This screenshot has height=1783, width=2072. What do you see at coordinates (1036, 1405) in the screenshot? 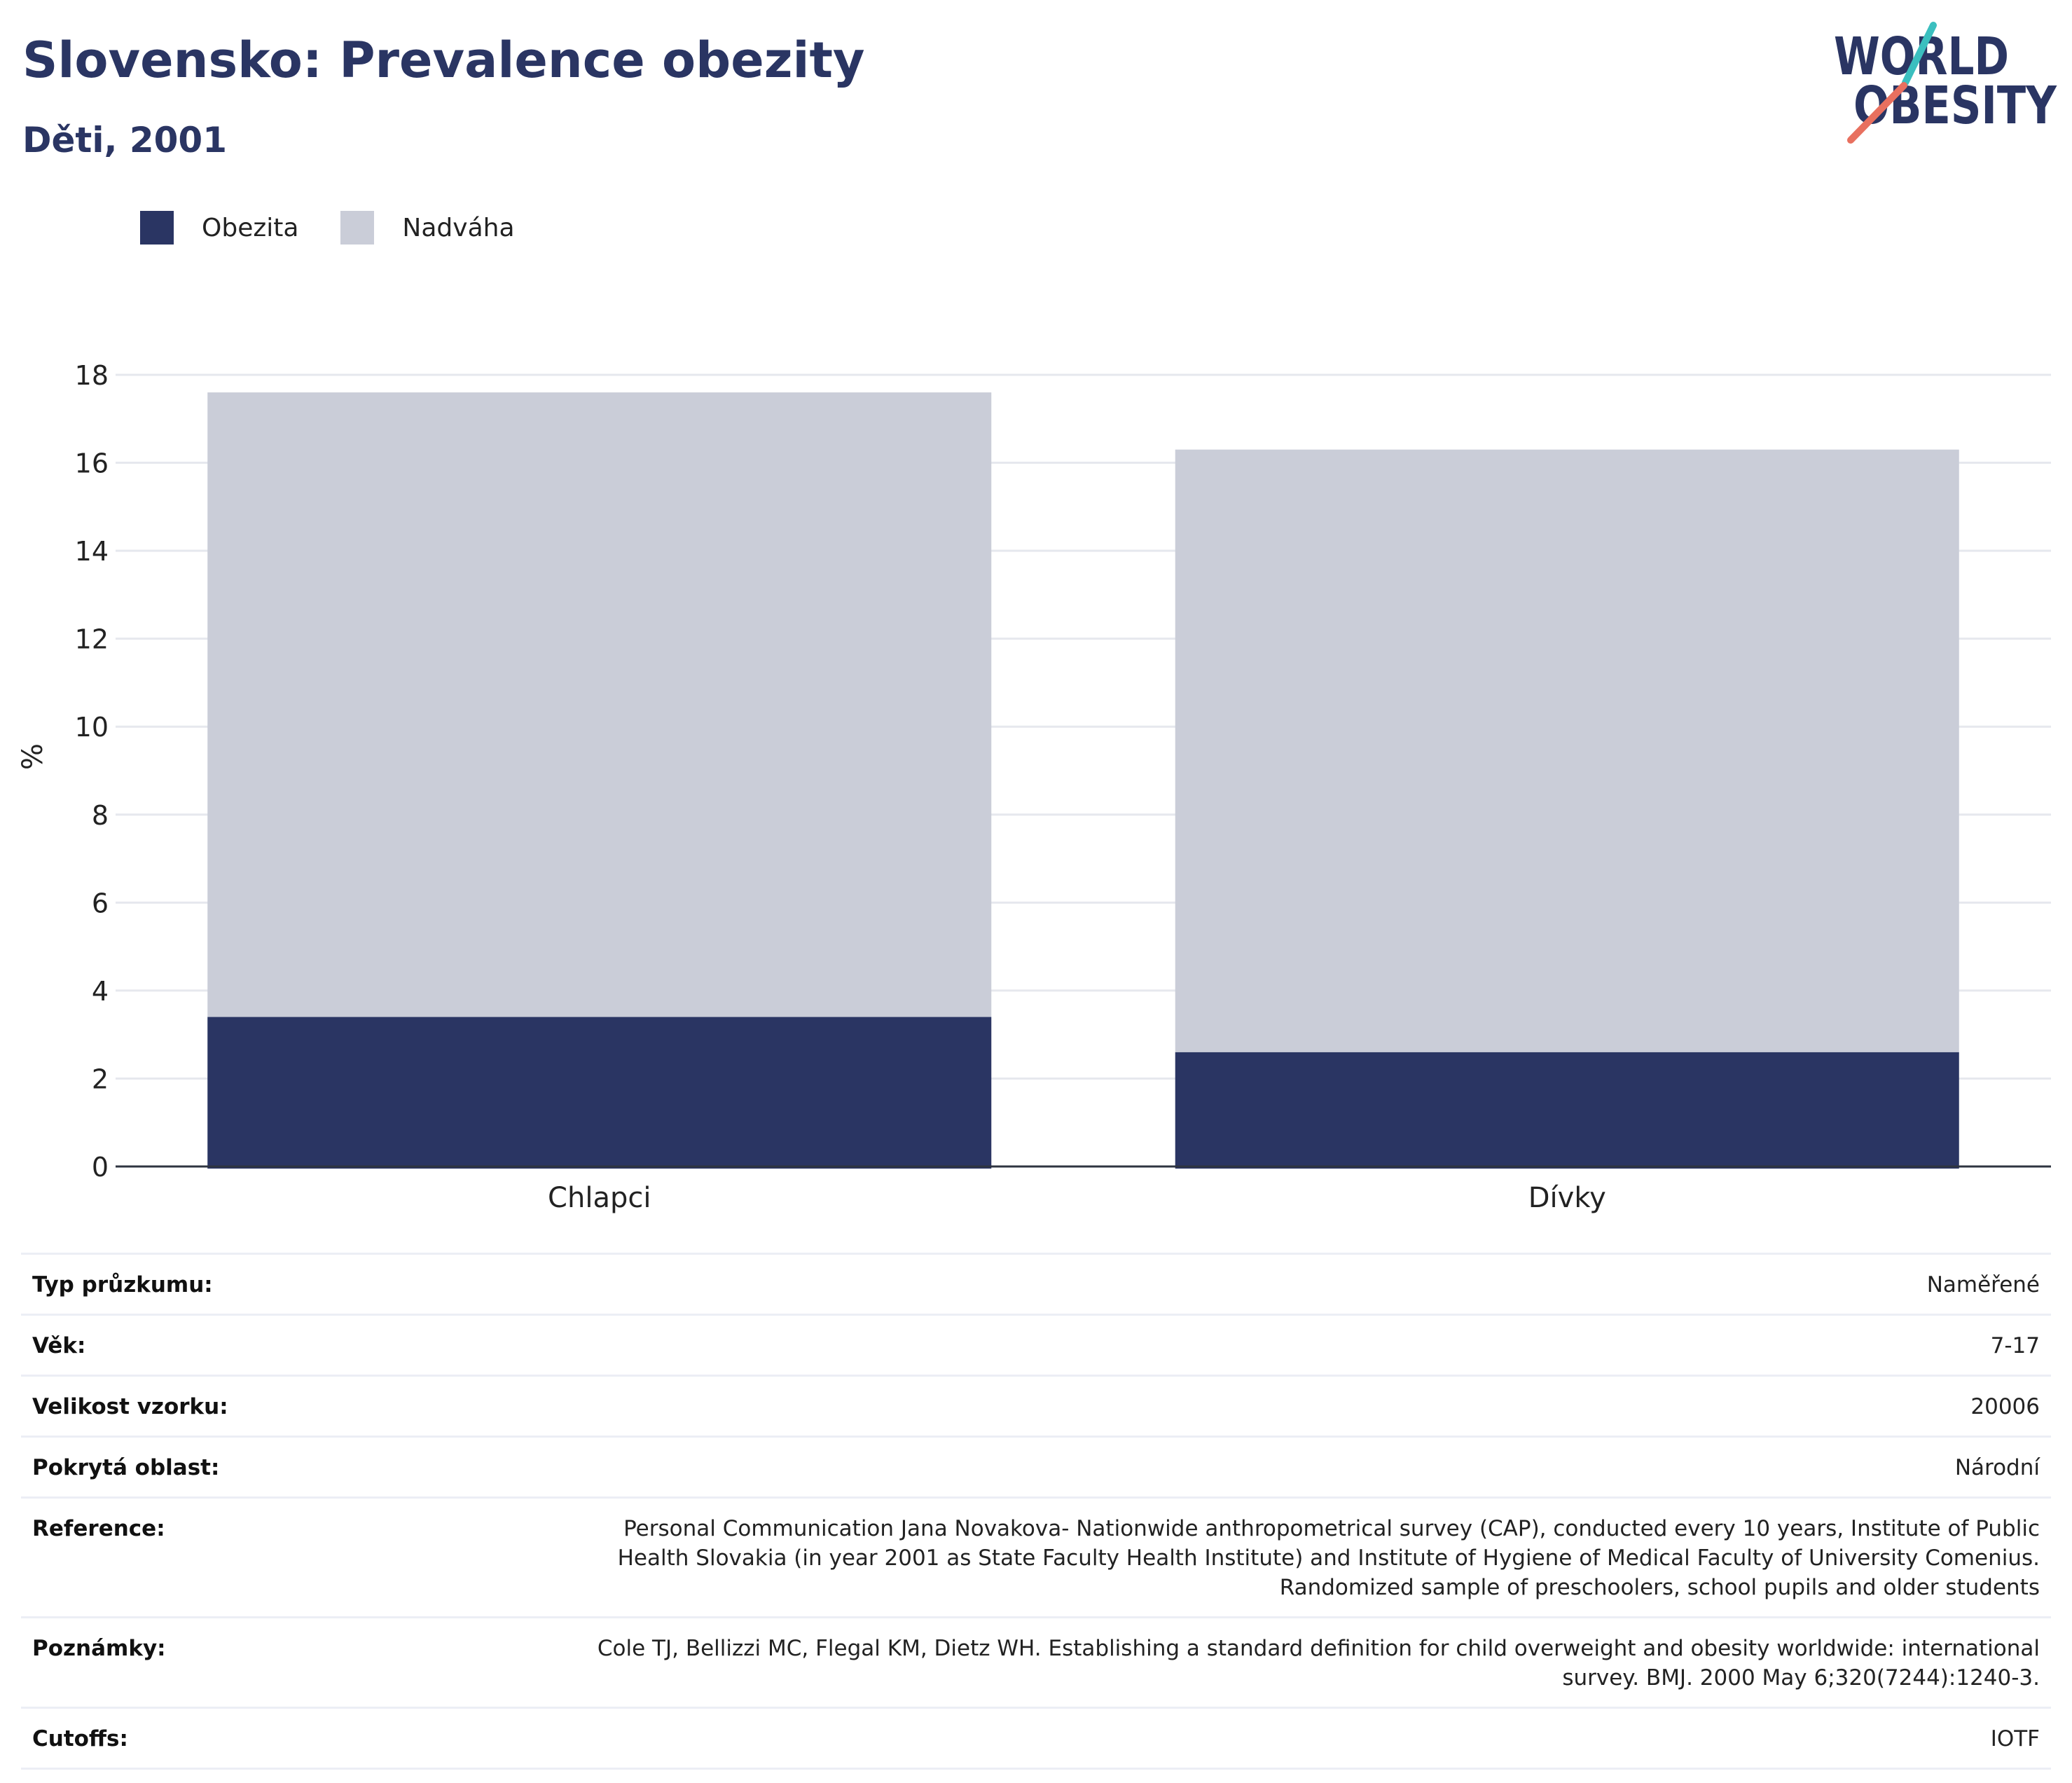
I see `info-row: Velikost vzorku: 20006` at bounding box center [1036, 1405].